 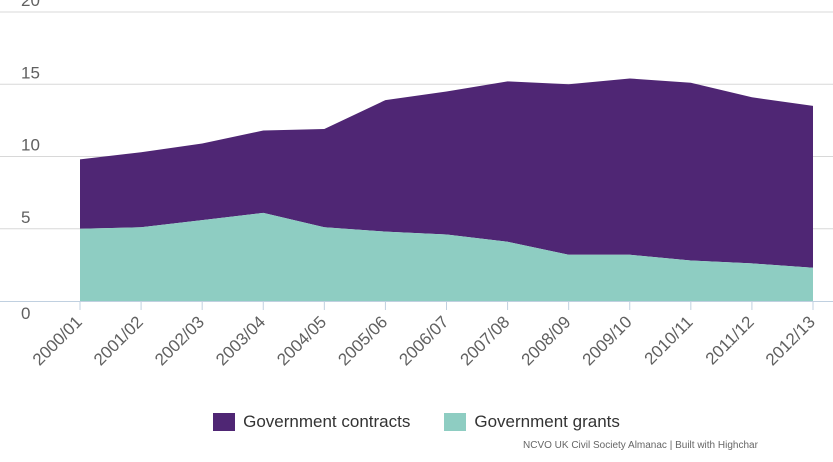 What do you see at coordinates (485, 340) in the screenshot?
I see `x-tick-label: 2007/08` at bounding box center [485, 340].